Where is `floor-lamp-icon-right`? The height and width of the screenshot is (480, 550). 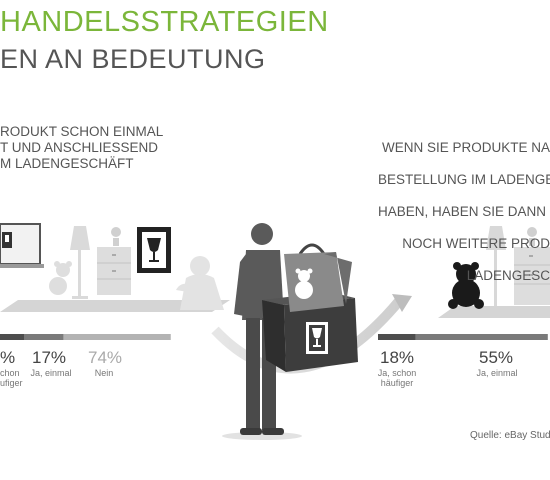 floor-lamp-icon-right is located at coordinates (496, 266).